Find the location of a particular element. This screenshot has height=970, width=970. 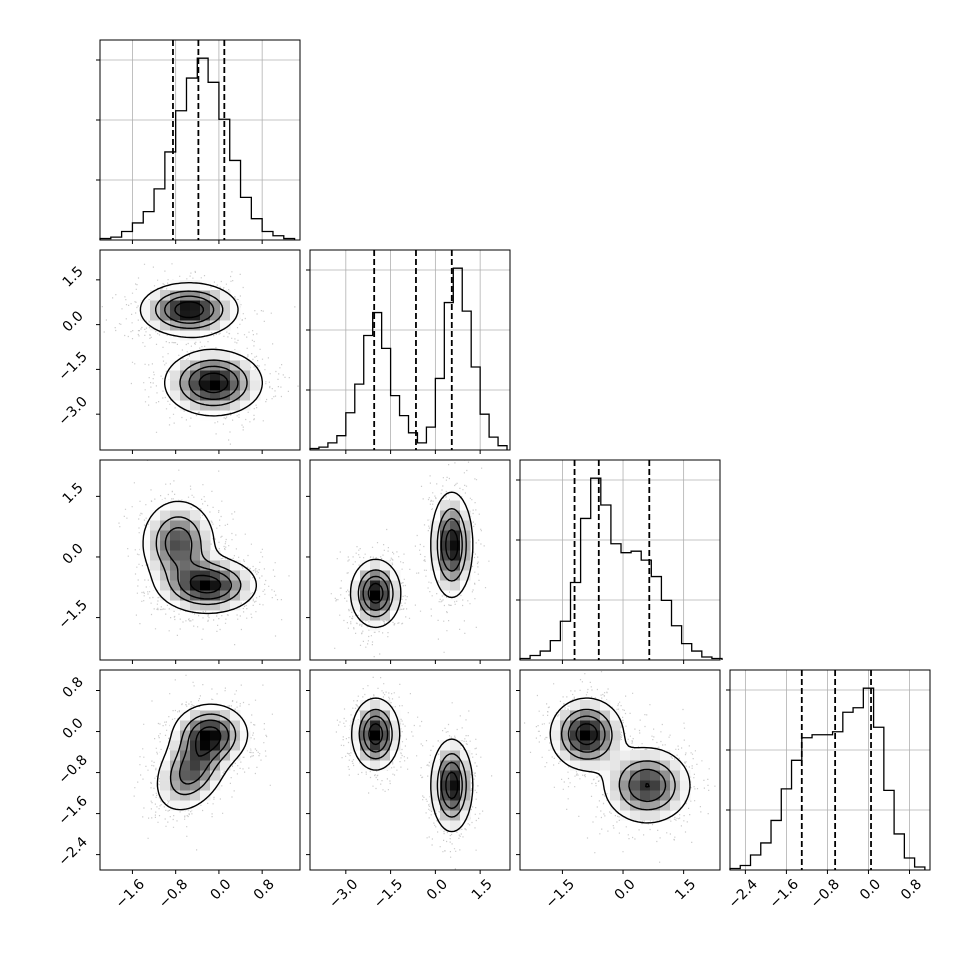

density-panel-p1-p3 is located at coordinates (414, 773).